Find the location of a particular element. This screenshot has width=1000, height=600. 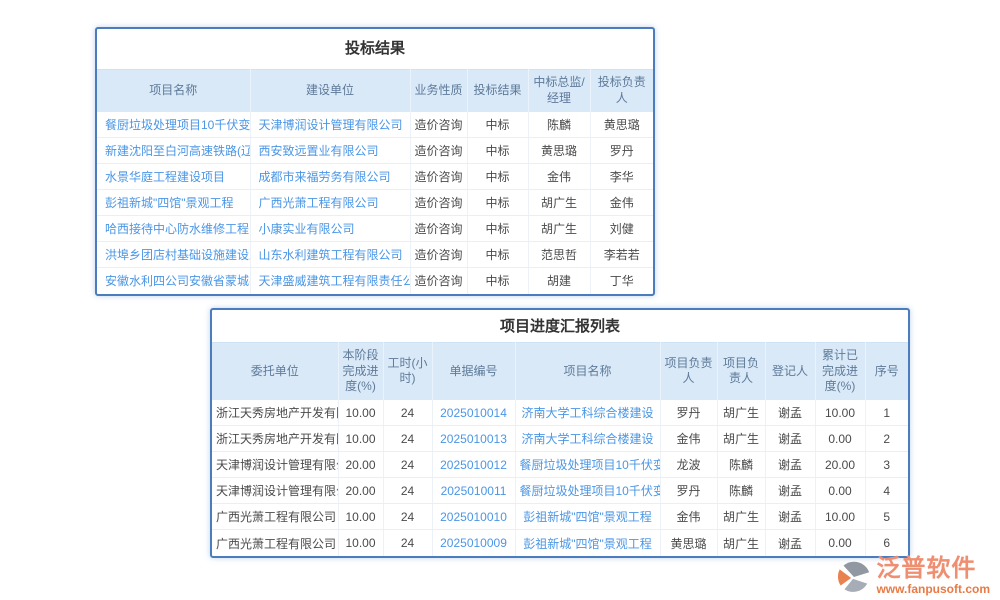

winning-director-cell: 范思哲 is located at coordinates (559, 254).